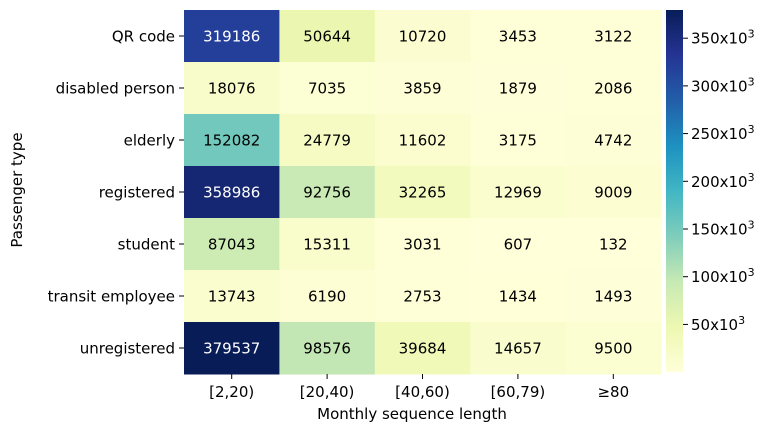 The height and width of the screenshot is (435, 779). I want to click on cell-value-label: 9500, so click(613, 349).